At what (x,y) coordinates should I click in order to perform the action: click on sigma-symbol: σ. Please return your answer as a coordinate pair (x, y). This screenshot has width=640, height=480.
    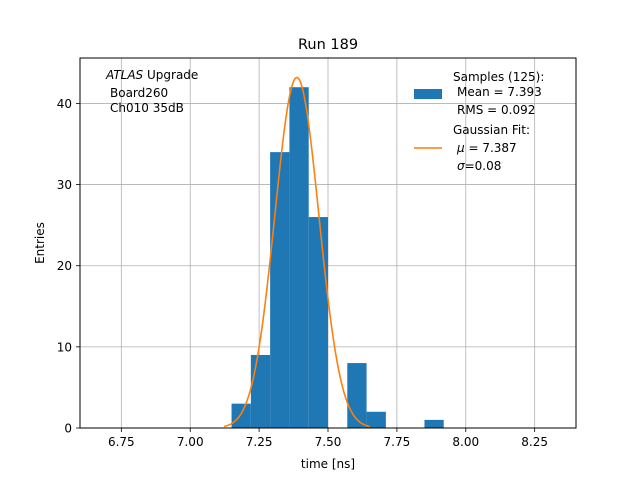
    Looking at the image, I should click on (461, 166).